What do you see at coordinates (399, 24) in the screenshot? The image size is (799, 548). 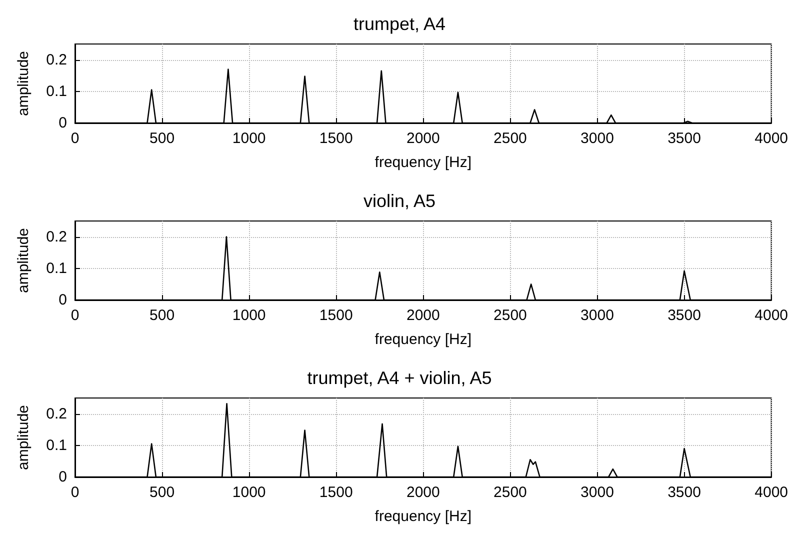 I see `chart-title: trumpet, A4` at bounding box center [399, 24].